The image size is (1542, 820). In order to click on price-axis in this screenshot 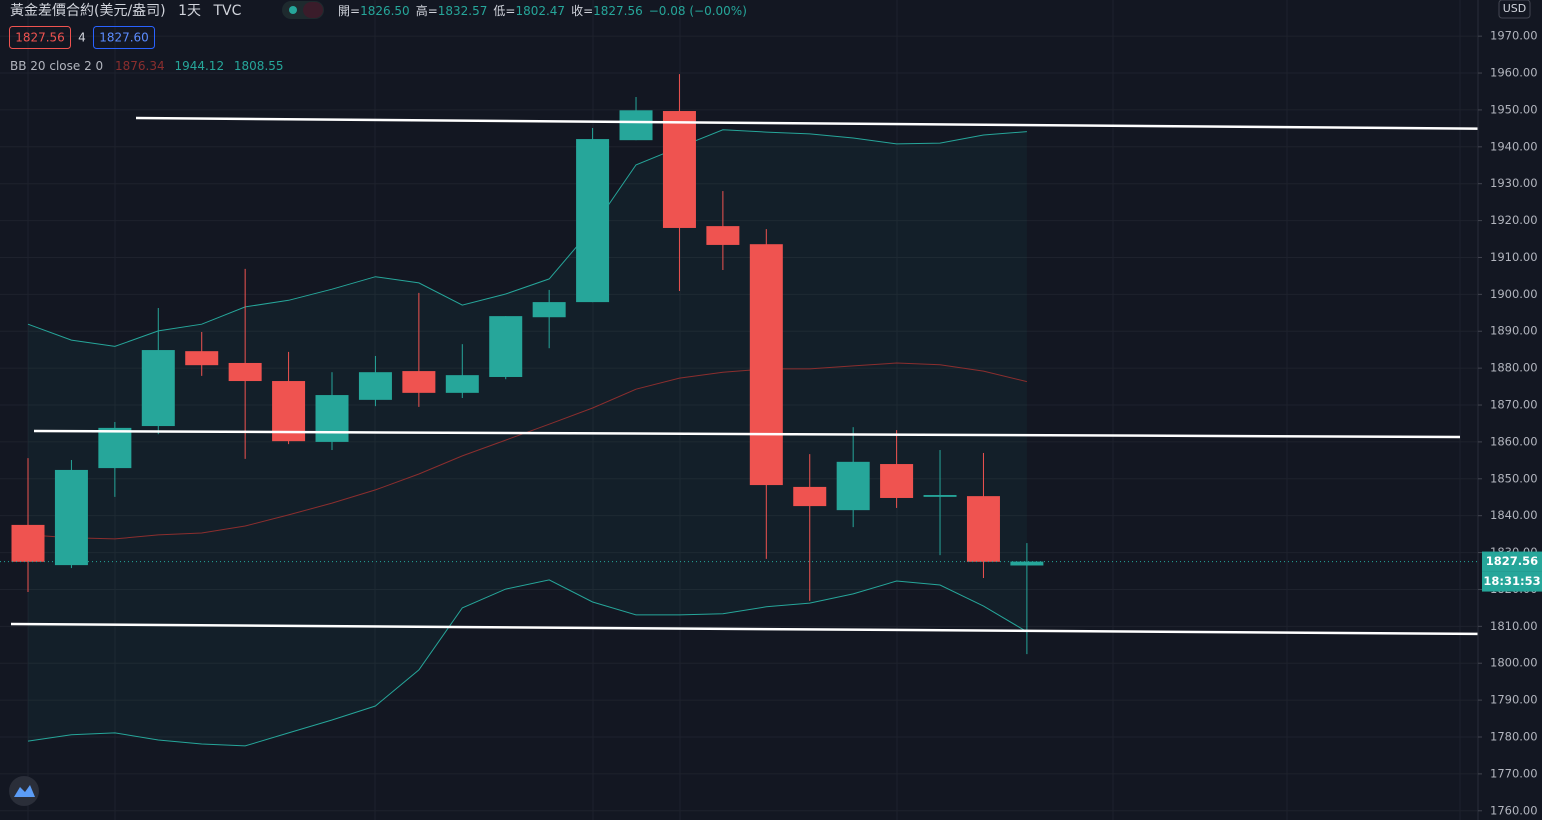, I will do `click(1510, 410)`.